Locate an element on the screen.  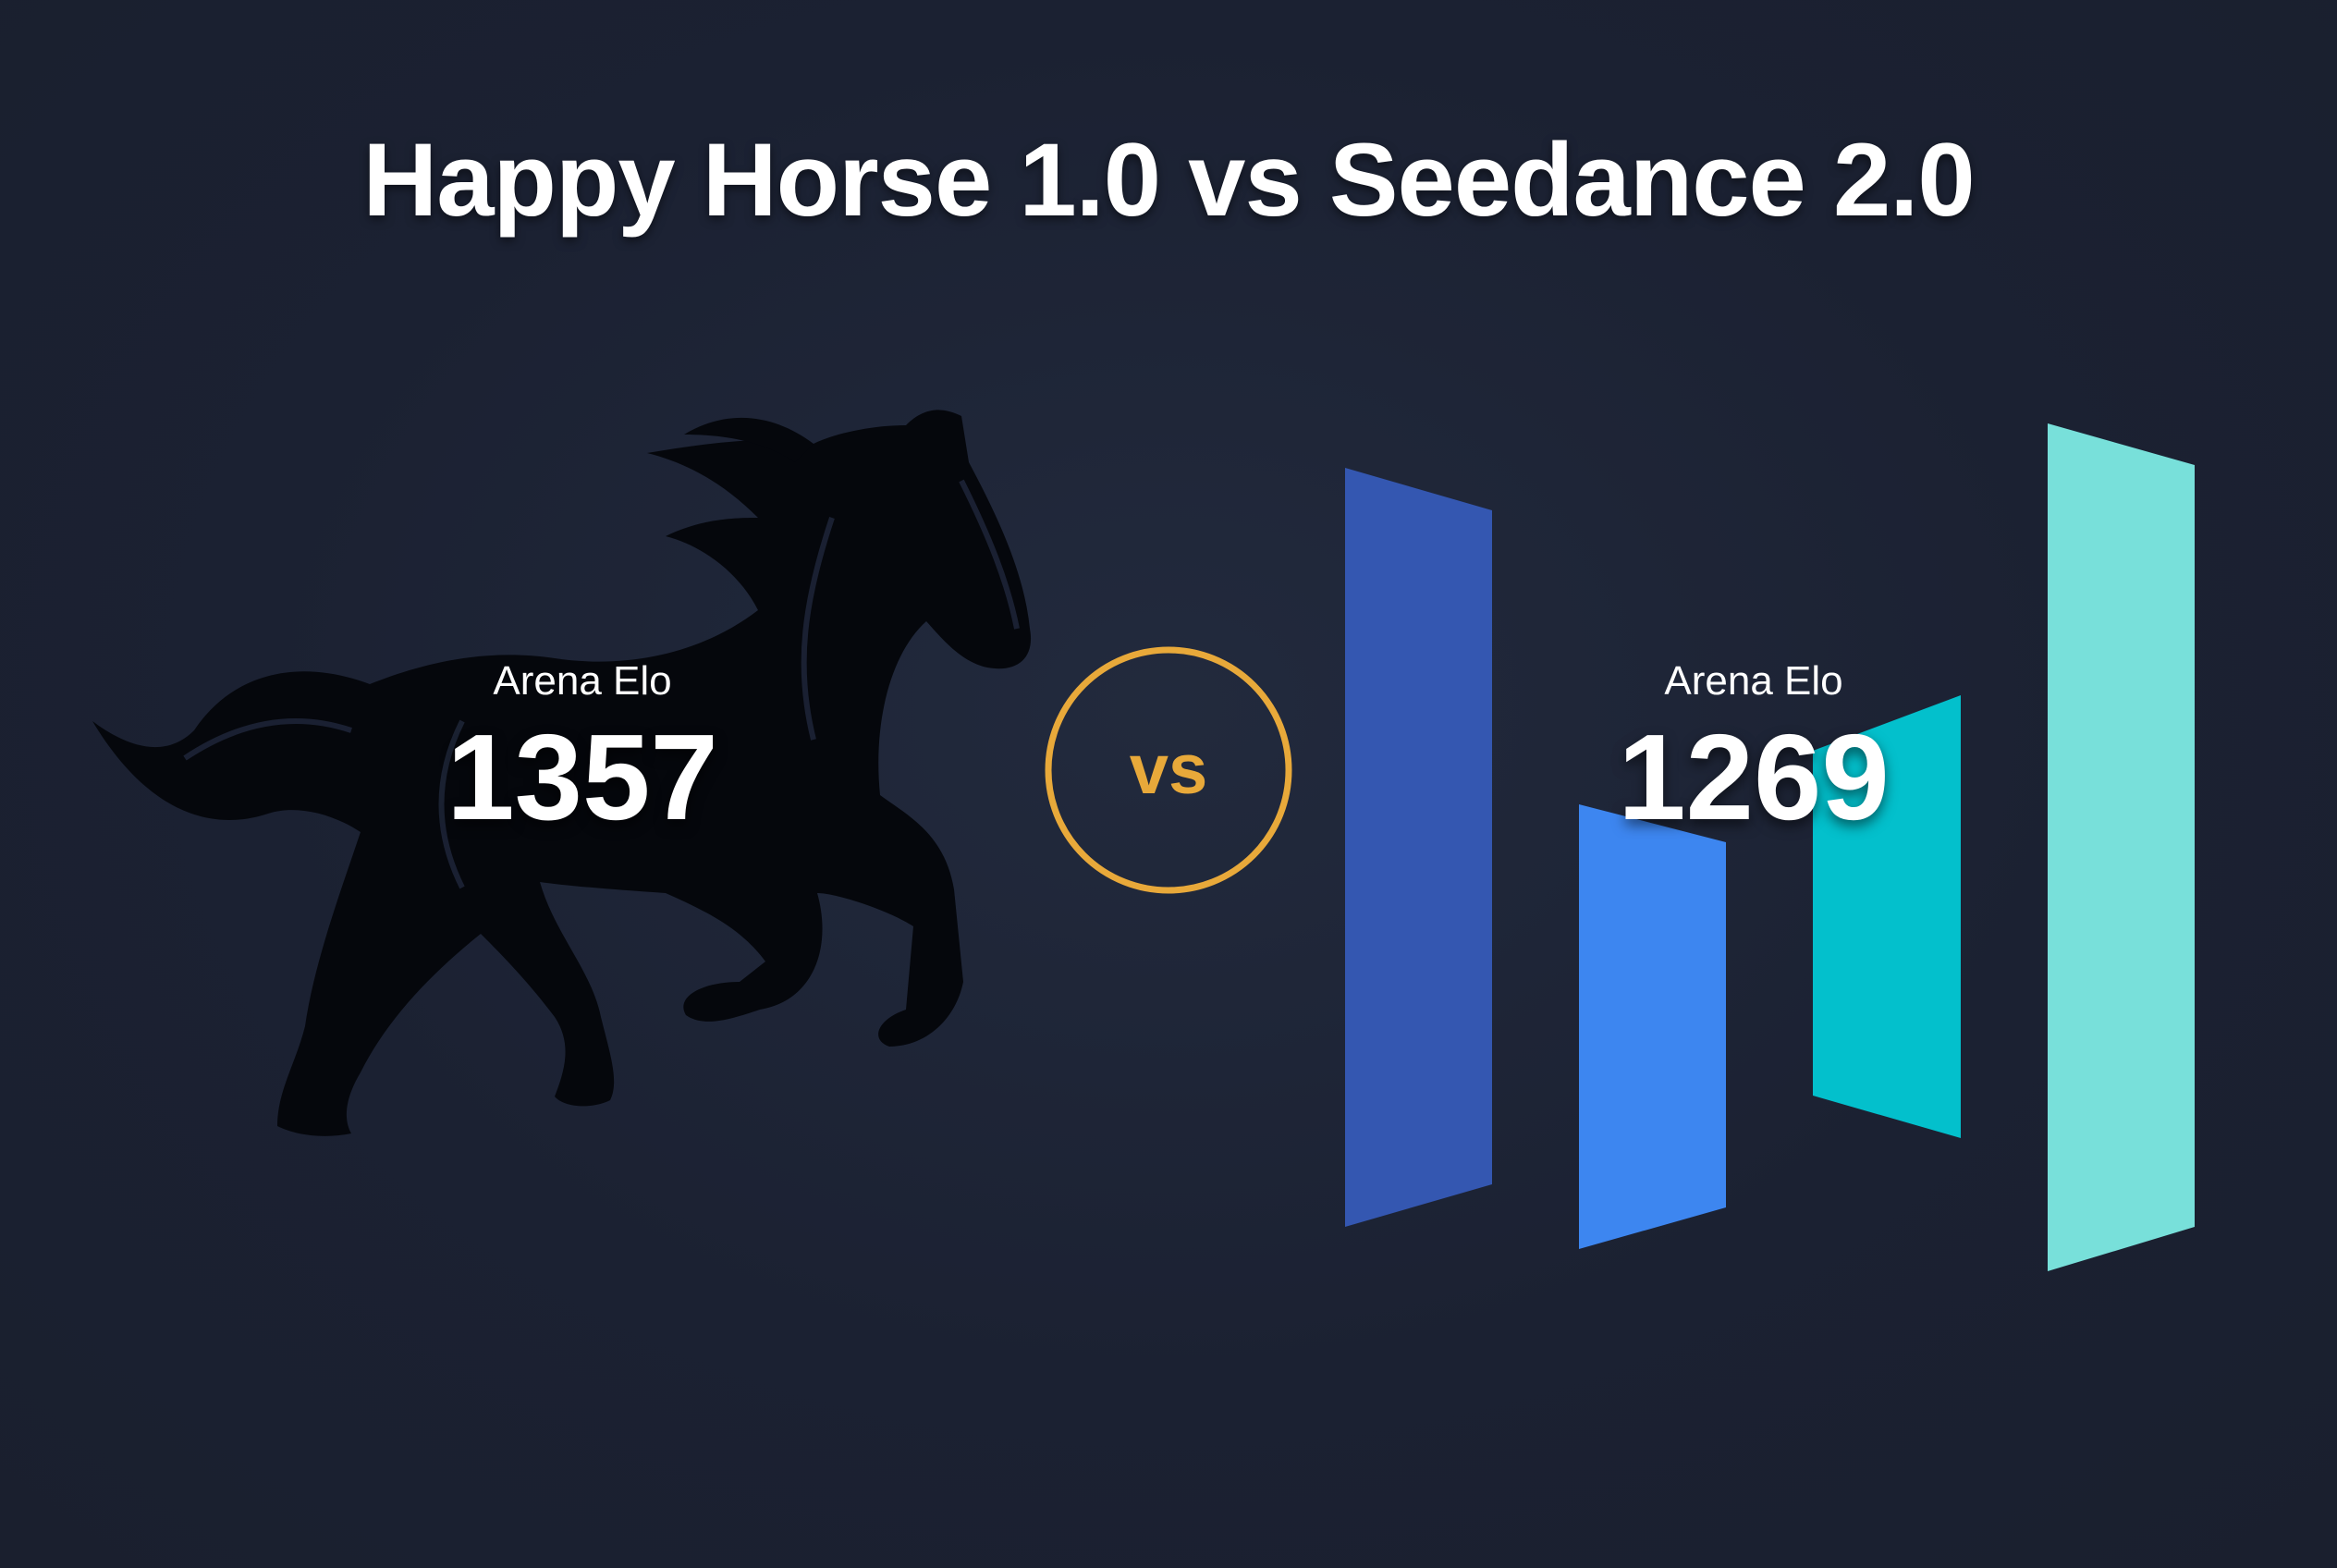
left-score-label: Arena Elo is located at coordinates (582, 681).